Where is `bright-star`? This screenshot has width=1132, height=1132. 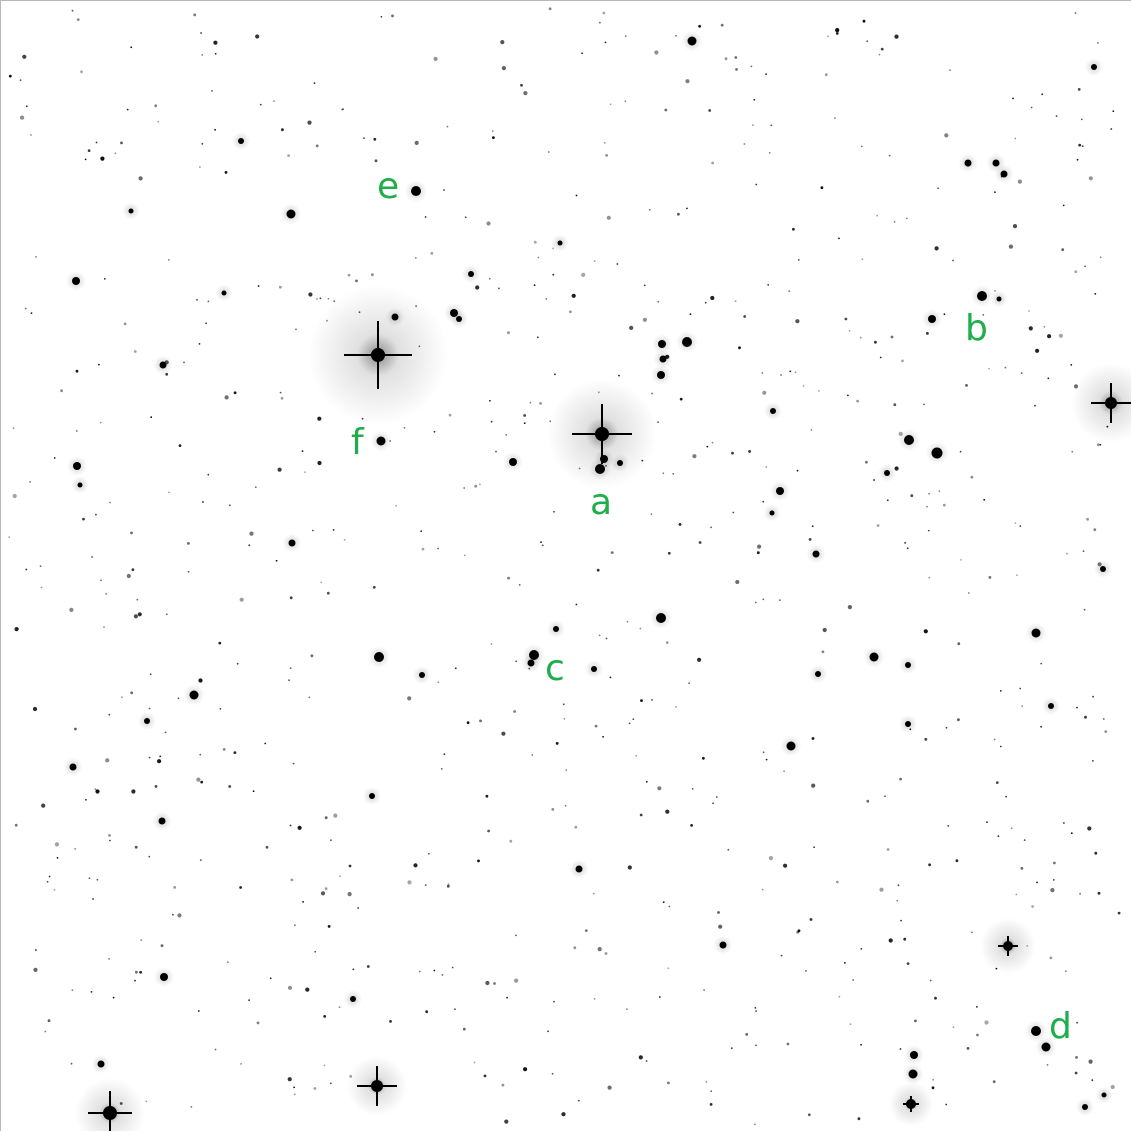
bright-star is located at coordinates (1008, 946).